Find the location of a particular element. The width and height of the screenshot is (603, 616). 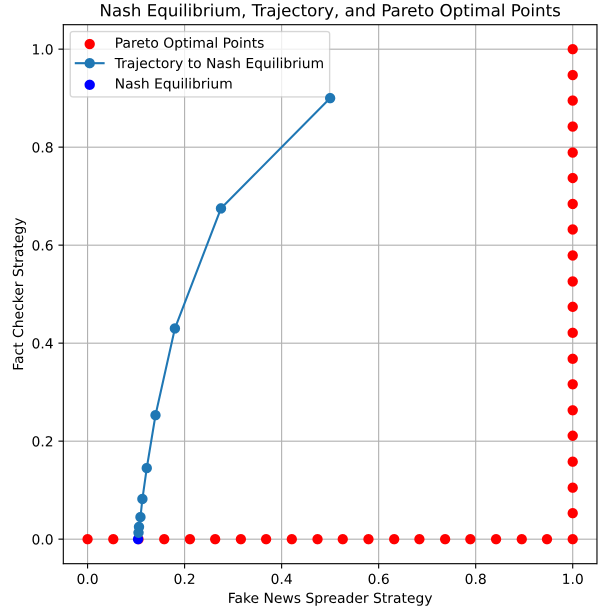

y-tick-label: 0.0 is located at coordinates (42, 539).